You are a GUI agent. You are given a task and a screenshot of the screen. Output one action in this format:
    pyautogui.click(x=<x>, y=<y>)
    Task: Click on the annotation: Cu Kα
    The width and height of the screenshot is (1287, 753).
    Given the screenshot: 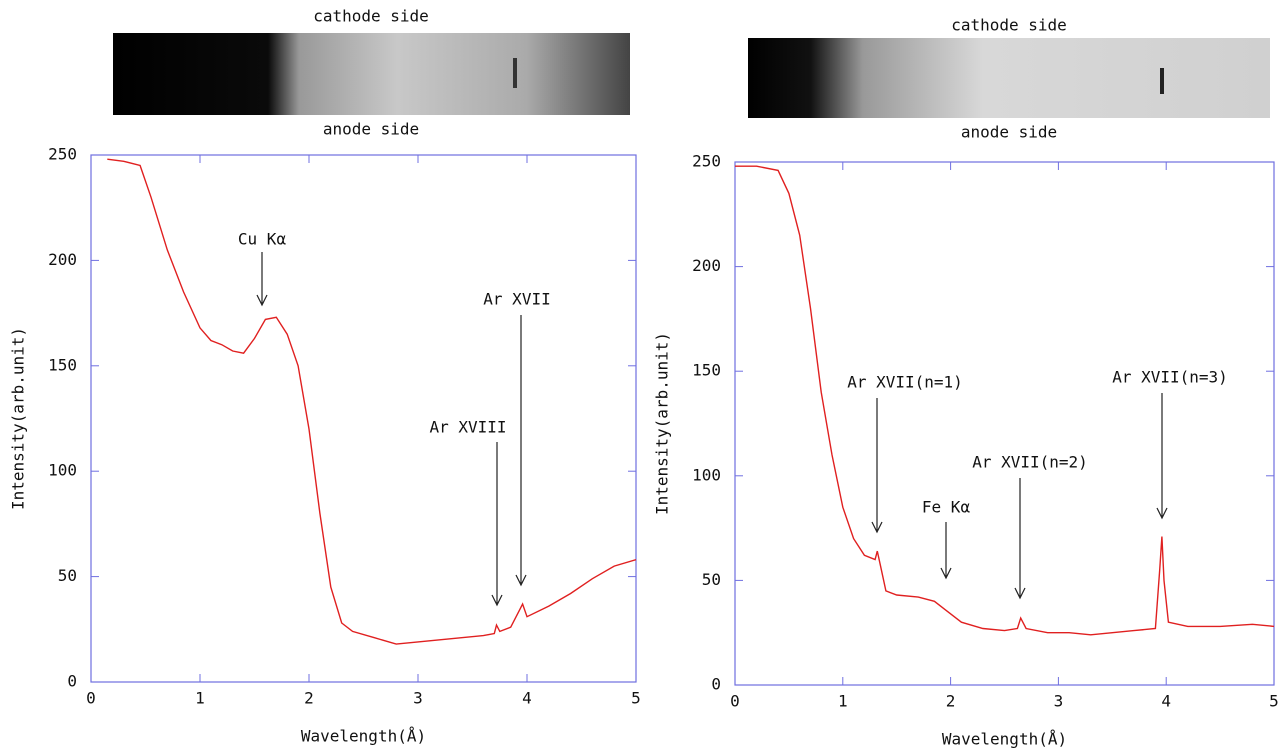 What is the action you would take?
    pyautogui.click(x=262, y=239)
    